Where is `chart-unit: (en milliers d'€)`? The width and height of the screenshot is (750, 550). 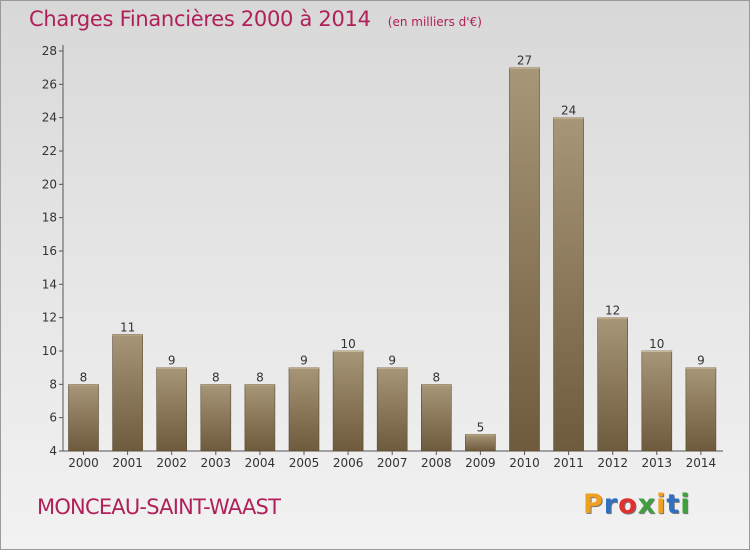 chart-unit: (en milliers d'€) is located at coordinates (434, 22).